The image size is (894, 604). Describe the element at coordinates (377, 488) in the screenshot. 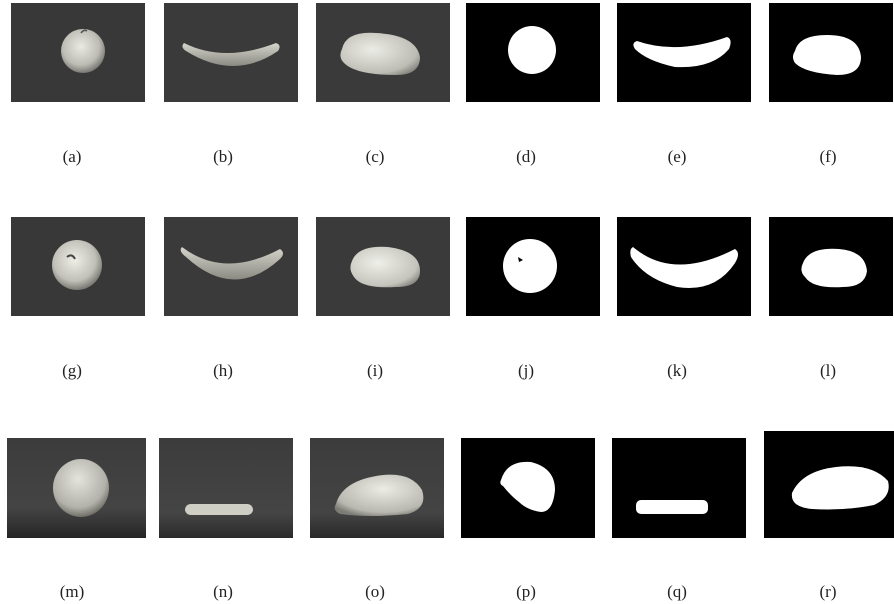

I see `panel-o-mango-photo` at that location.